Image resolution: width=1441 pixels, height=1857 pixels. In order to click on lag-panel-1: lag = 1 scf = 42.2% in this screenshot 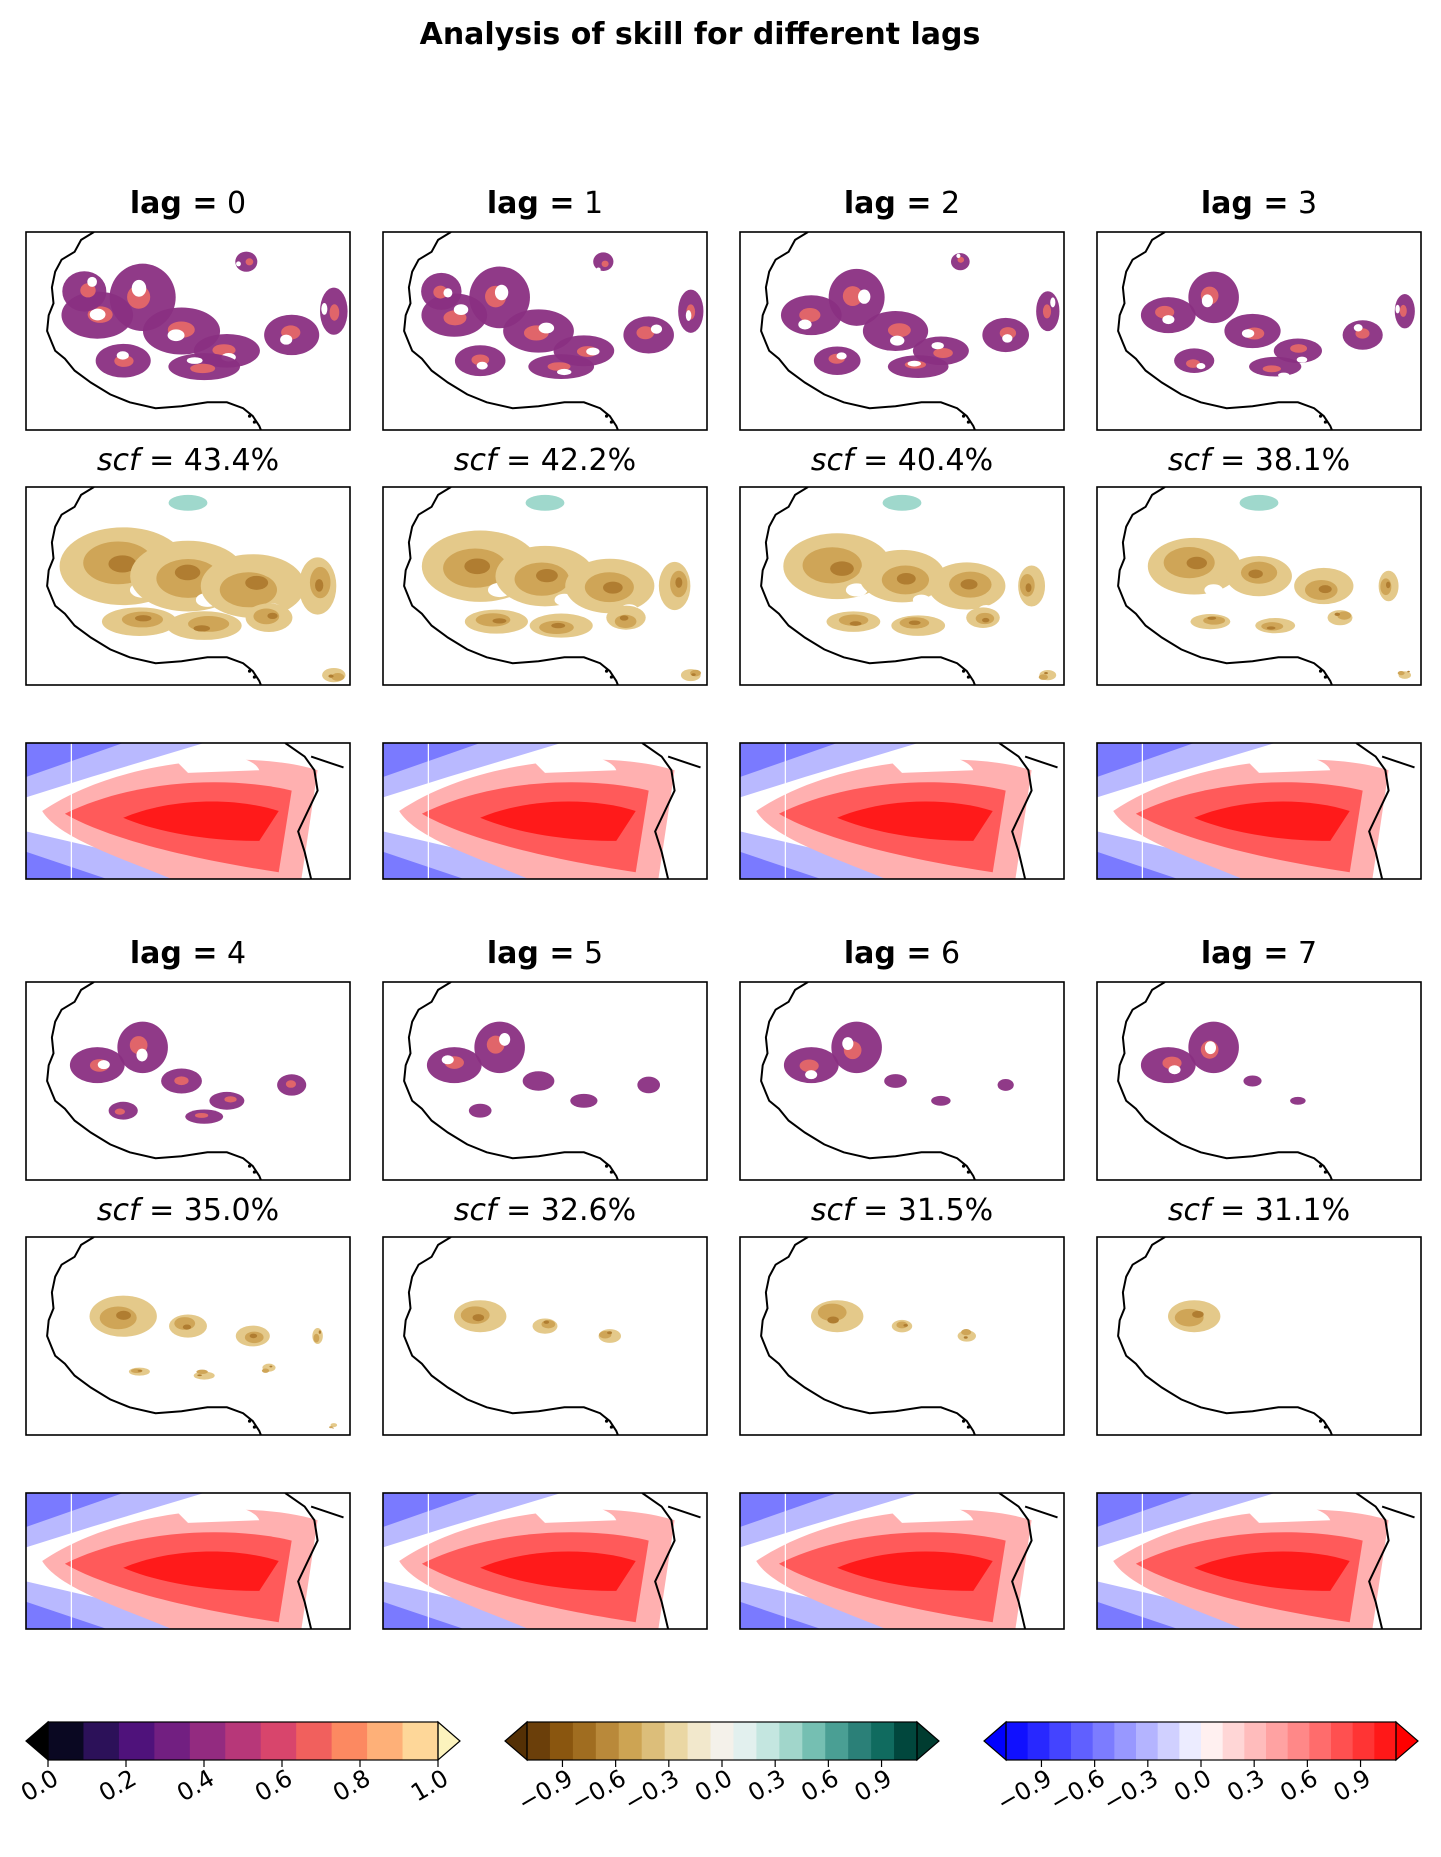, I will do `click(545, 533)`.